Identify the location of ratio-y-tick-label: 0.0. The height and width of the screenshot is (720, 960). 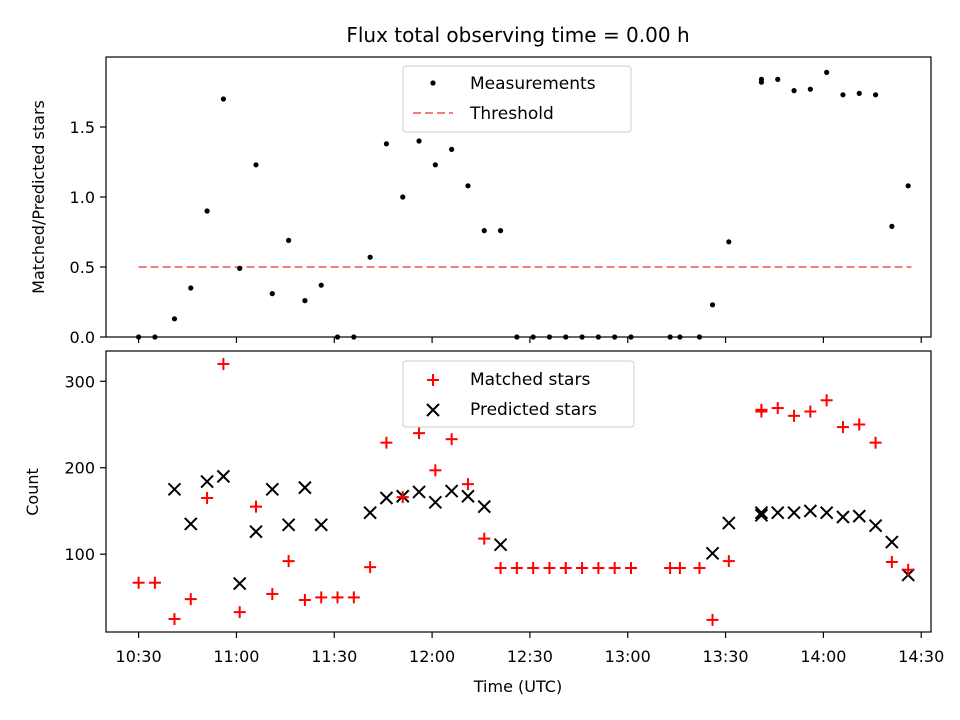
(82, 337).